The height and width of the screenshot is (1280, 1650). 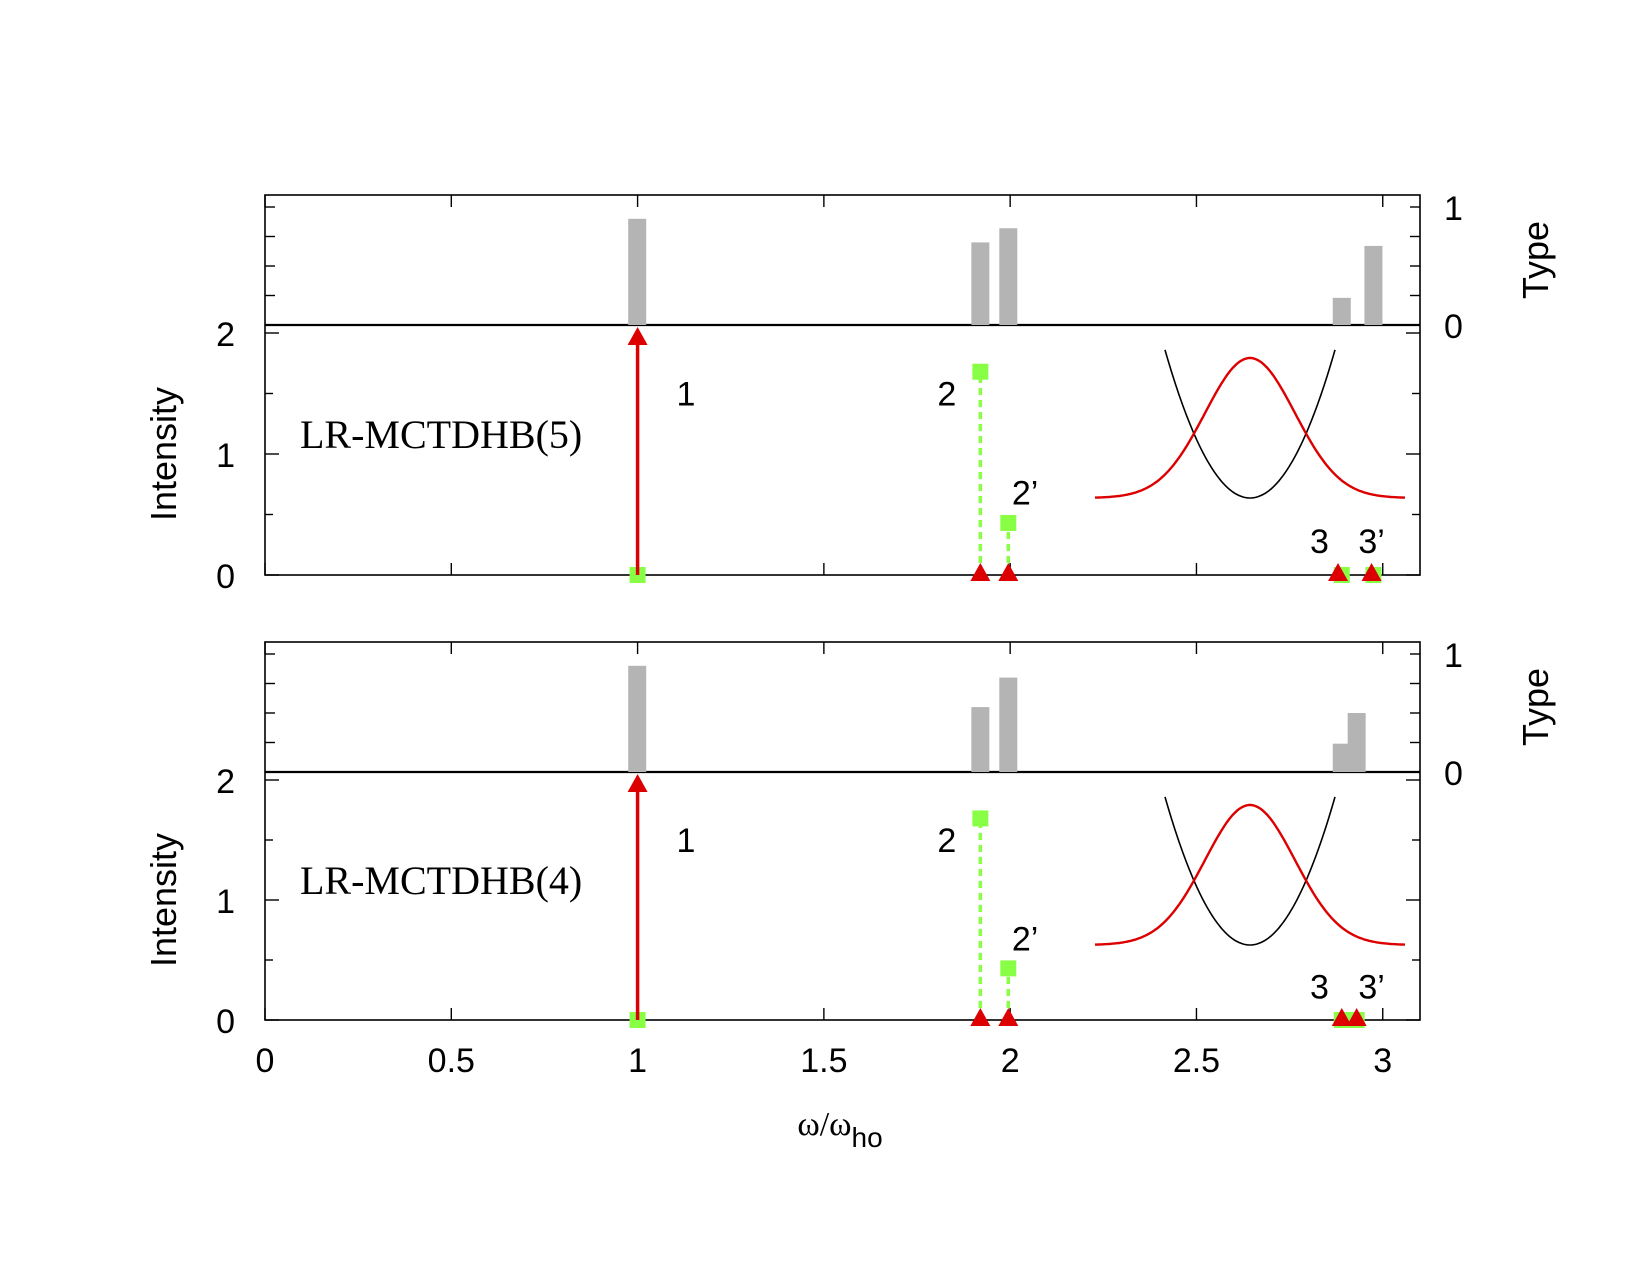 I want to click on x-axis-title-subscript: ho, so click(x=867, y=1137).